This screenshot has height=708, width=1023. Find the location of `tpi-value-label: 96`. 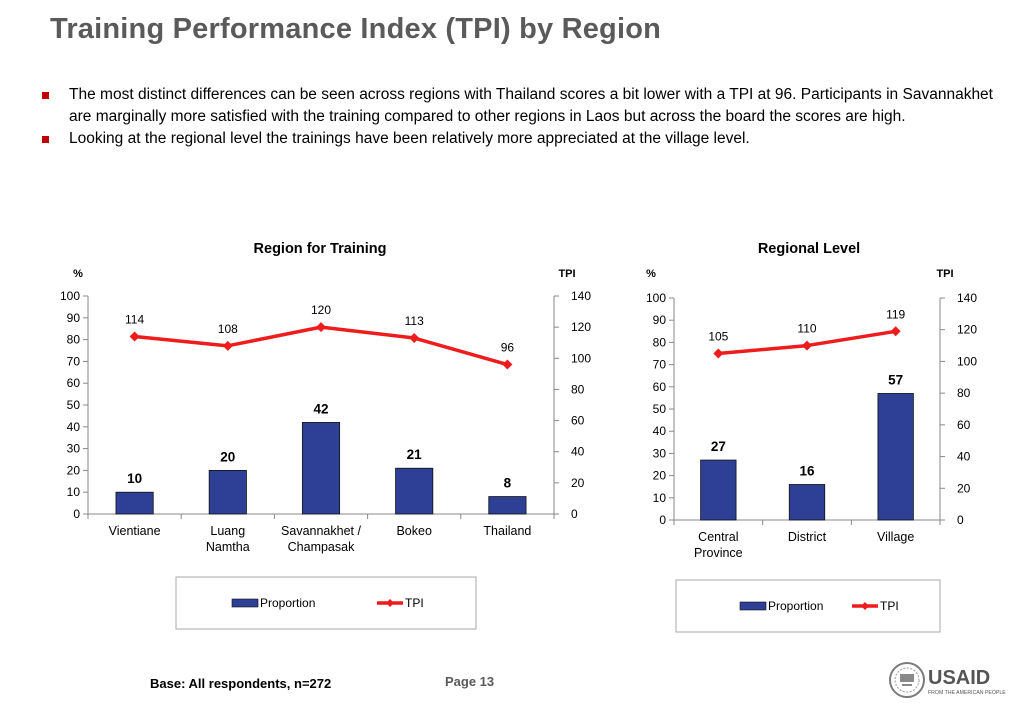

tpi-value-label: 96 is located at coordinates (508, 348).